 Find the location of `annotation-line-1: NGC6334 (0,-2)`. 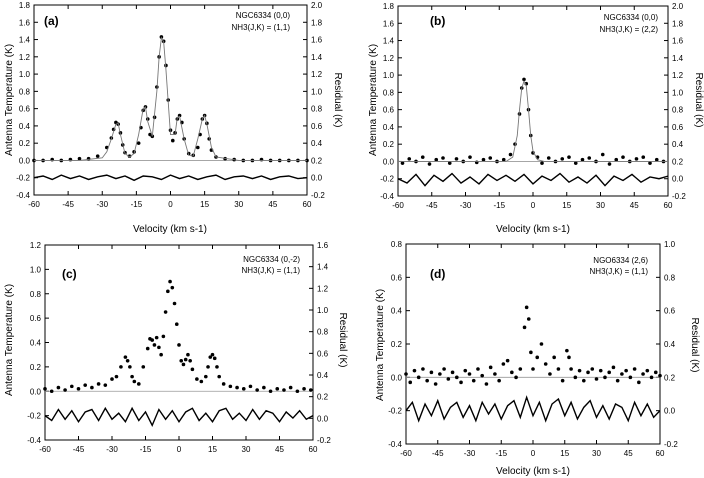

annotation-line-1: NGC6334 (0,-2) is located at coordinates (271, 259).